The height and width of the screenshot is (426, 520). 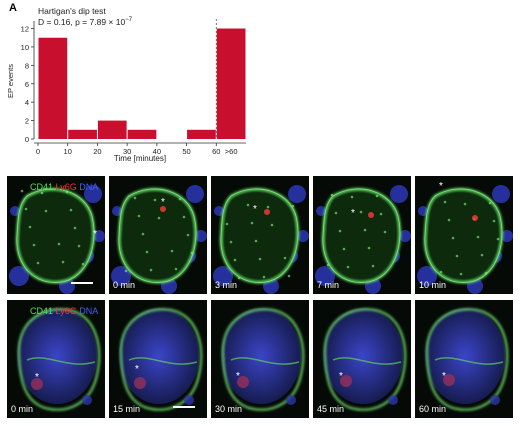 What do you see at coordinates (186, 151) in the screenshot?
I see `x-tick-label: 50` at bounding box center [186, 151].